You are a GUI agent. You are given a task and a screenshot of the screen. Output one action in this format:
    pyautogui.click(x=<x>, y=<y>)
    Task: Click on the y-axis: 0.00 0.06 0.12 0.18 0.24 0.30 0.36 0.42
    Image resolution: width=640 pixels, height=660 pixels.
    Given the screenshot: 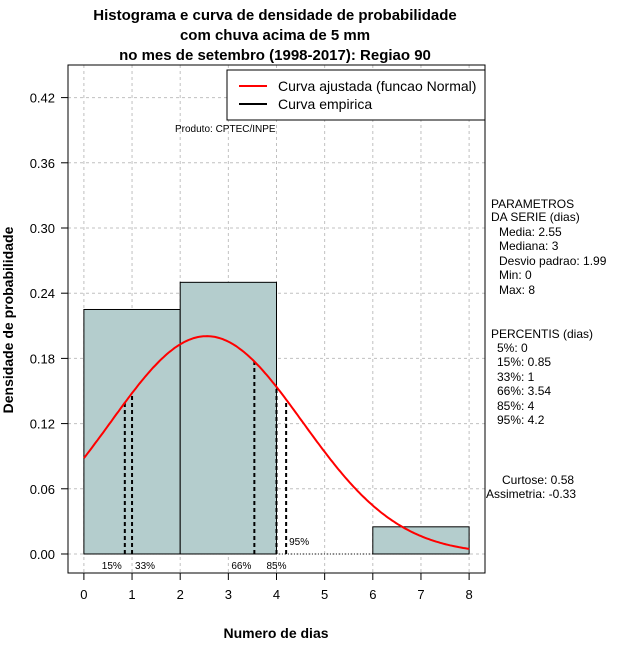 What is the action you would take?
    pyautogui.click(x=49, y=326)
    